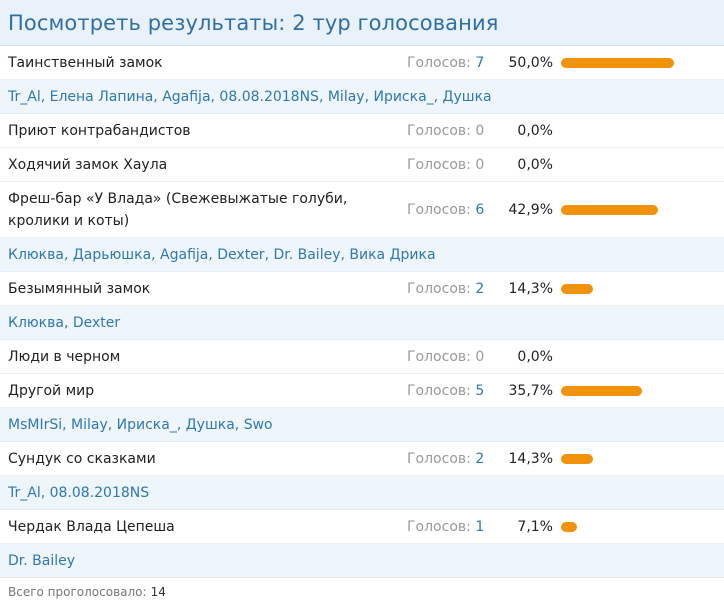 This screenshot has height=605, width=724. I want to click on option-label: Таинственный замок, so click(85, 62).